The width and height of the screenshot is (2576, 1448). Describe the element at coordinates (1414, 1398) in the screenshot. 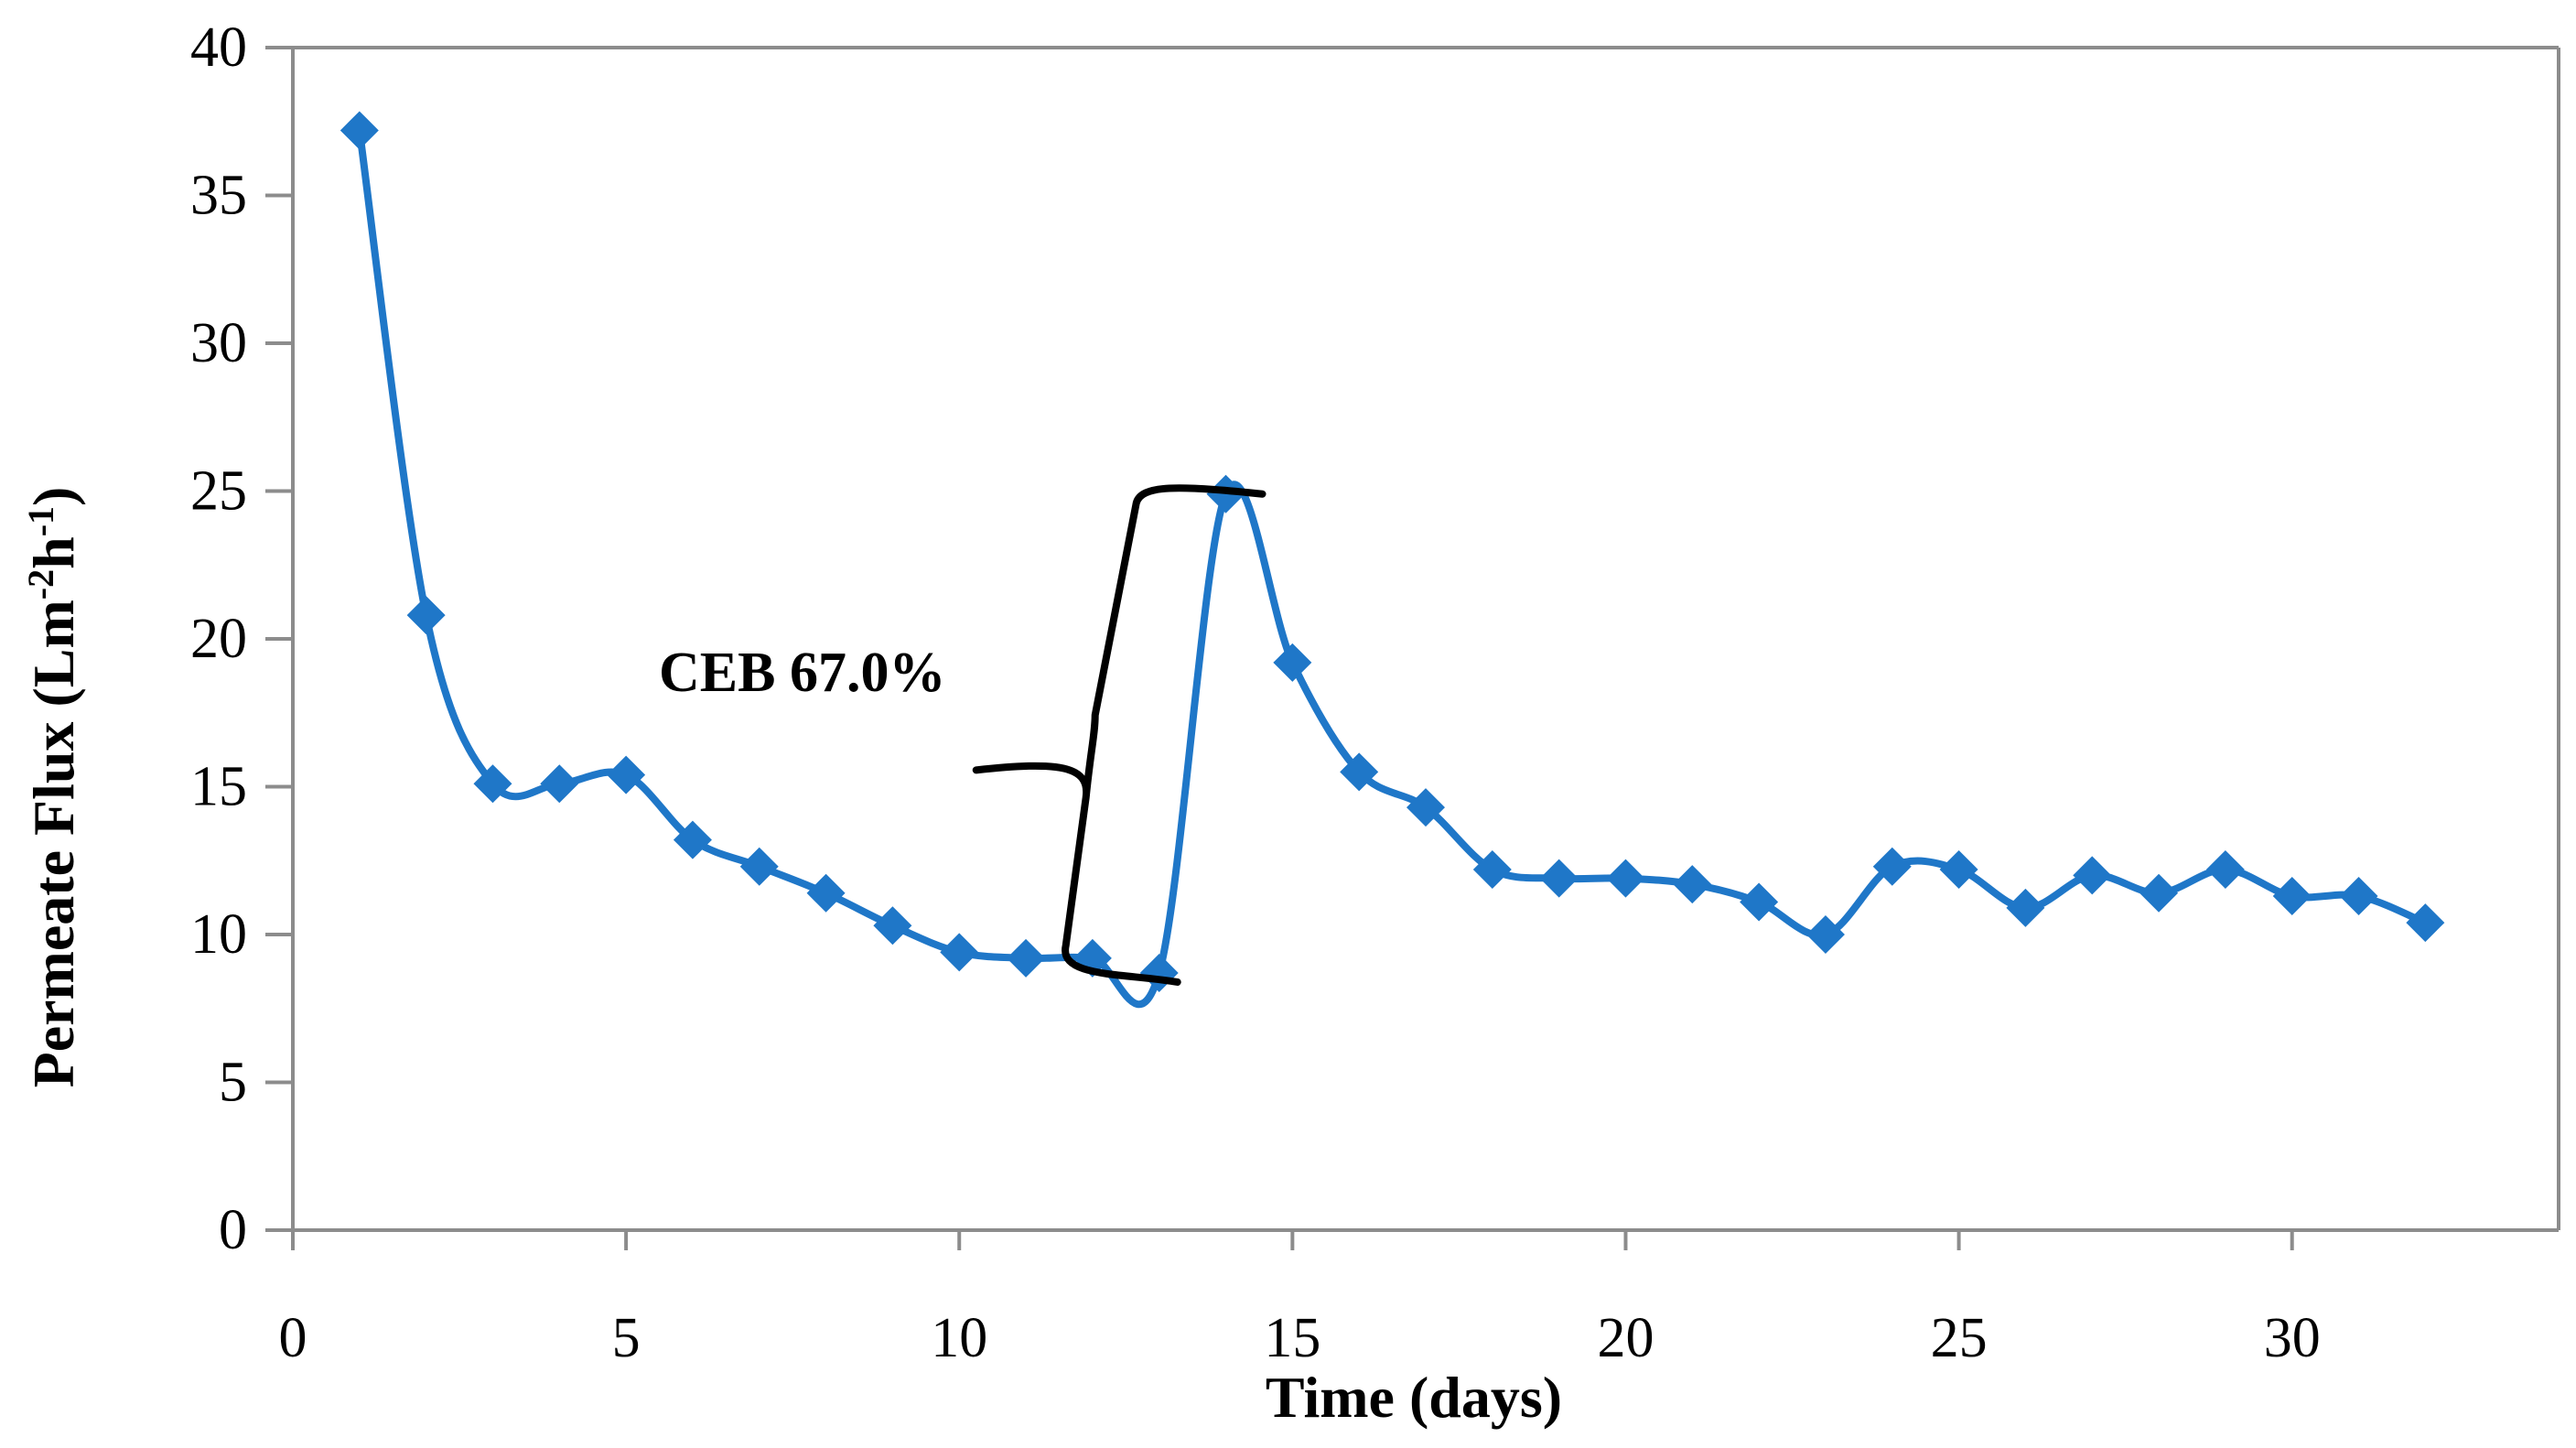

I see `x-axis-title: Time (days)` at that location.